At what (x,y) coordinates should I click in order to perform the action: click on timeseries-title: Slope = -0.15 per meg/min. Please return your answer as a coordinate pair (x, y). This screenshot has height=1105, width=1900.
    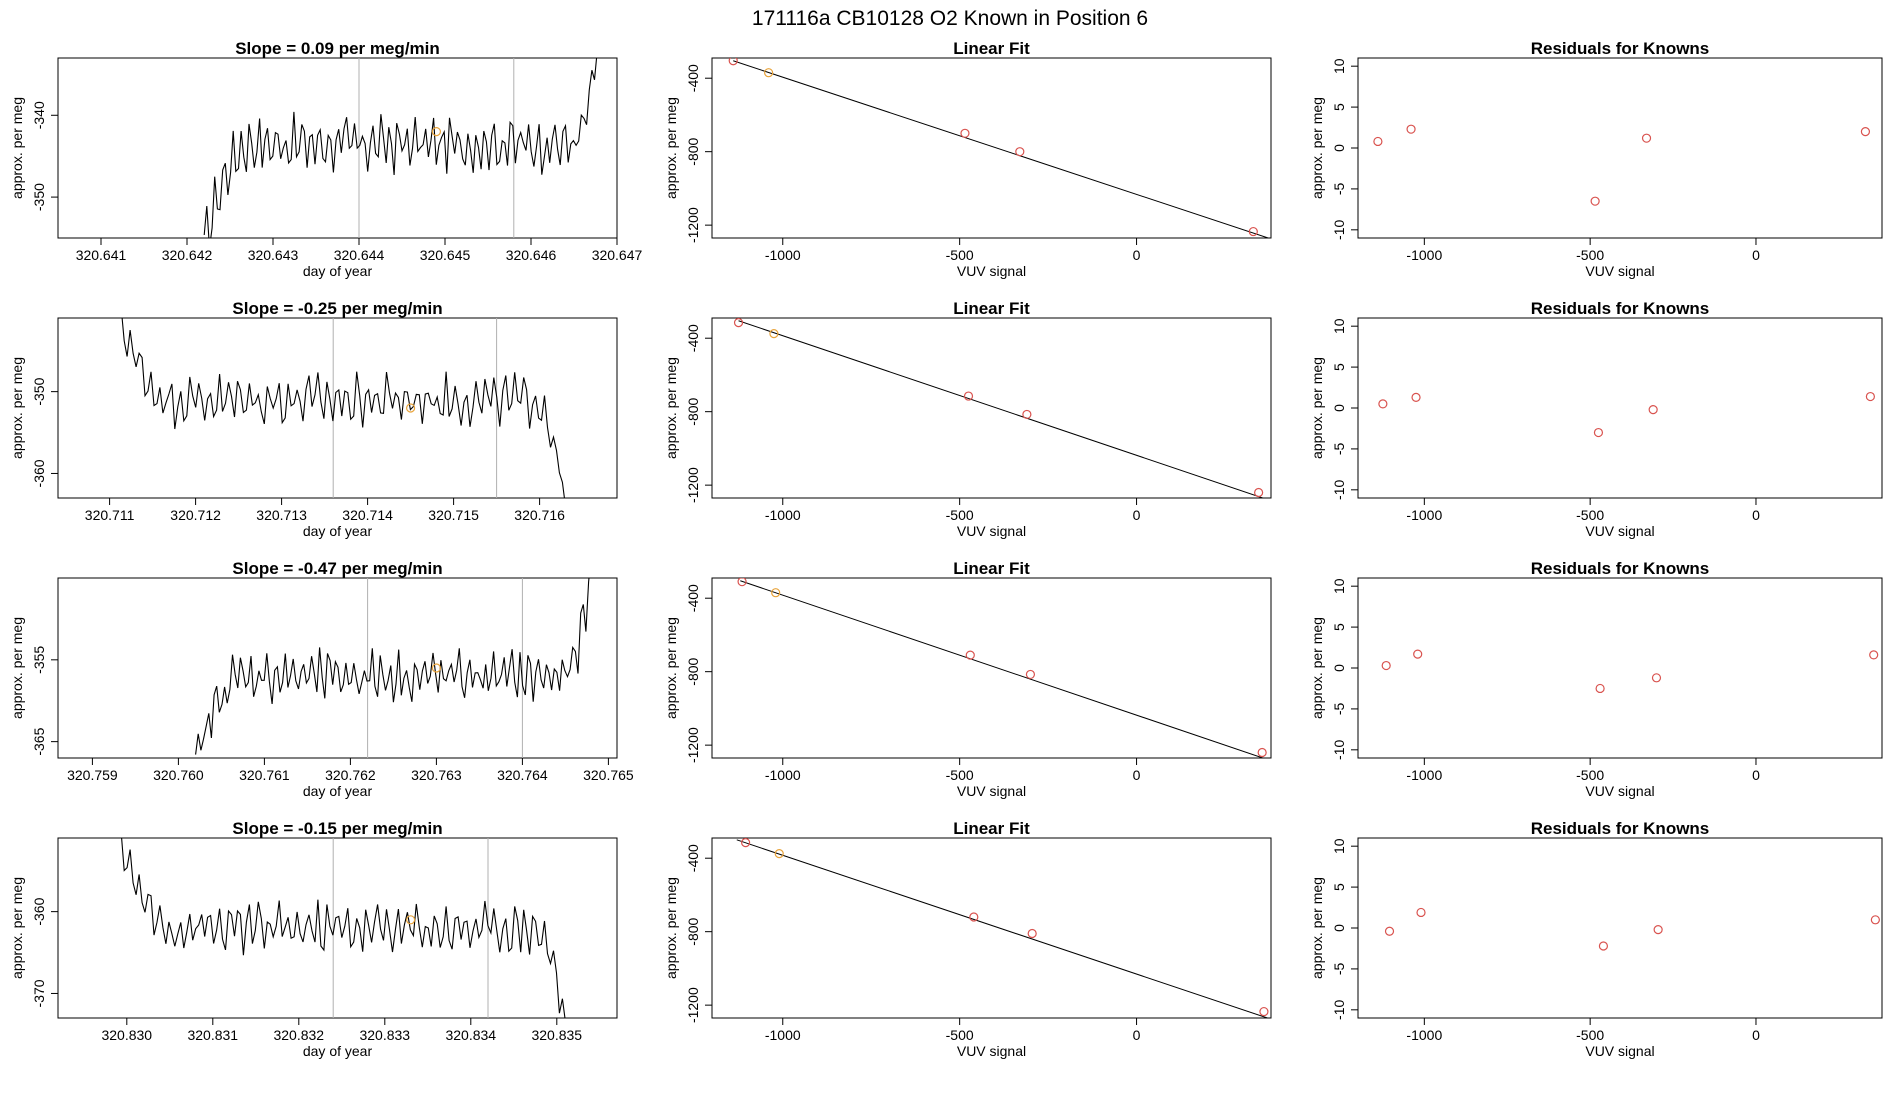
    Looking at the image, I should click on (337, 828).